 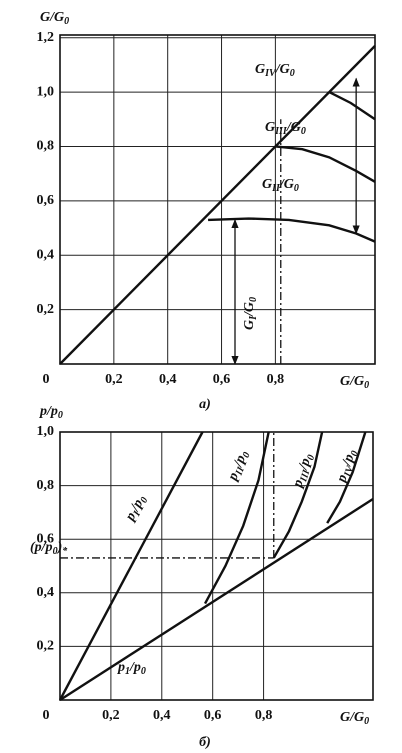 I want to click on annotation: pII/p0, so click(x=239, y=467).